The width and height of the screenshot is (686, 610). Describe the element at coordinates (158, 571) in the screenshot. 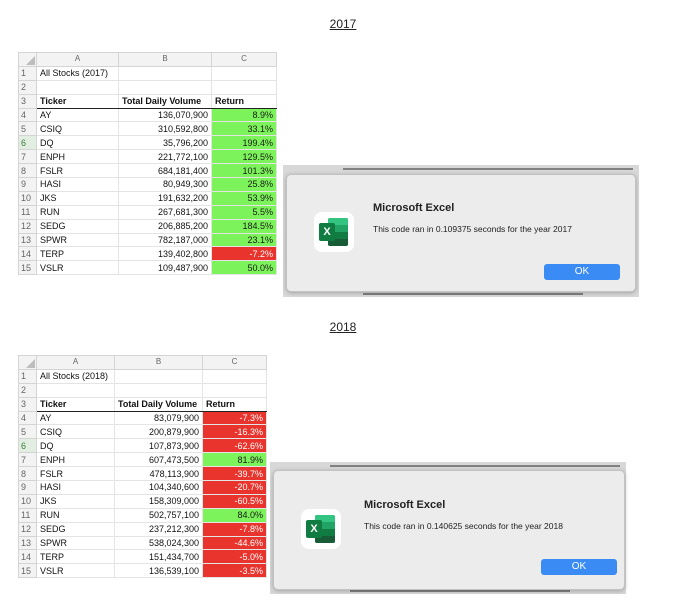

I see `cell-b15: 136,539,100` at that location.